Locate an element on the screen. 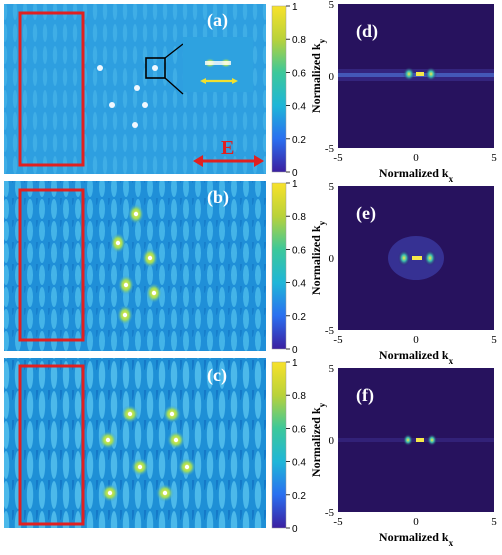  panel-letter-a: (a) is located at coordinates (217, 20).